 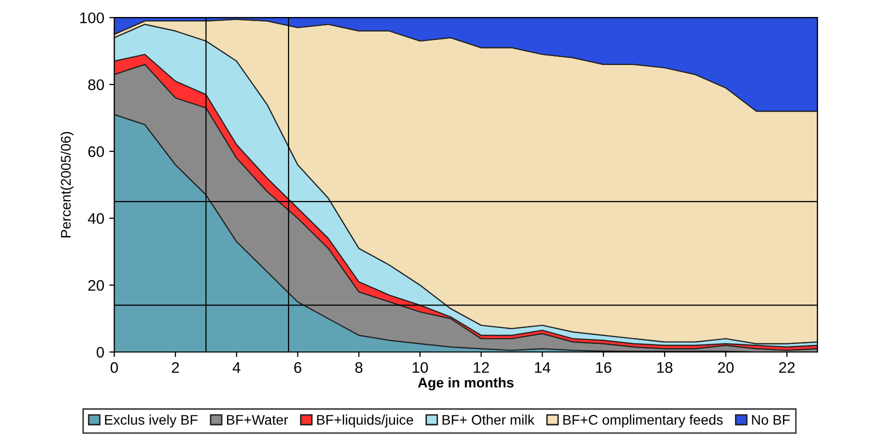 I want to click on x-tick-label: 6, so click(x=298, y=367).